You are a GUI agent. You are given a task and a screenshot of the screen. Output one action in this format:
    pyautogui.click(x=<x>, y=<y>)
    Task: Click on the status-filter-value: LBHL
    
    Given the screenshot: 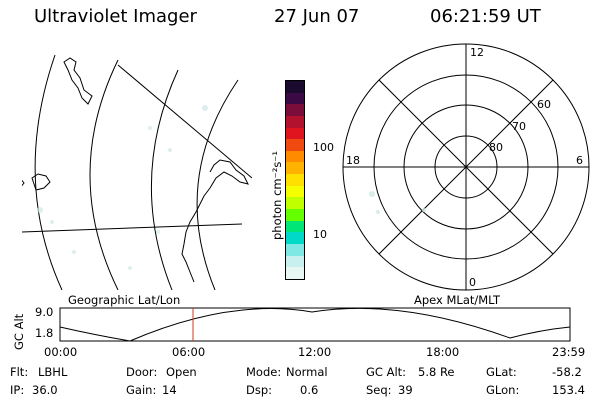 What is the action you would take?
    pyautogui.click(x=53, y=372)
    